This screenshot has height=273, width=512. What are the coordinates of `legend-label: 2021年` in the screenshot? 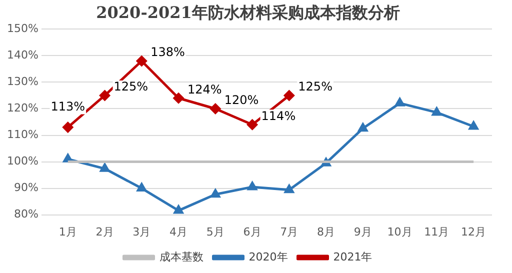 It's located at (352, 257).